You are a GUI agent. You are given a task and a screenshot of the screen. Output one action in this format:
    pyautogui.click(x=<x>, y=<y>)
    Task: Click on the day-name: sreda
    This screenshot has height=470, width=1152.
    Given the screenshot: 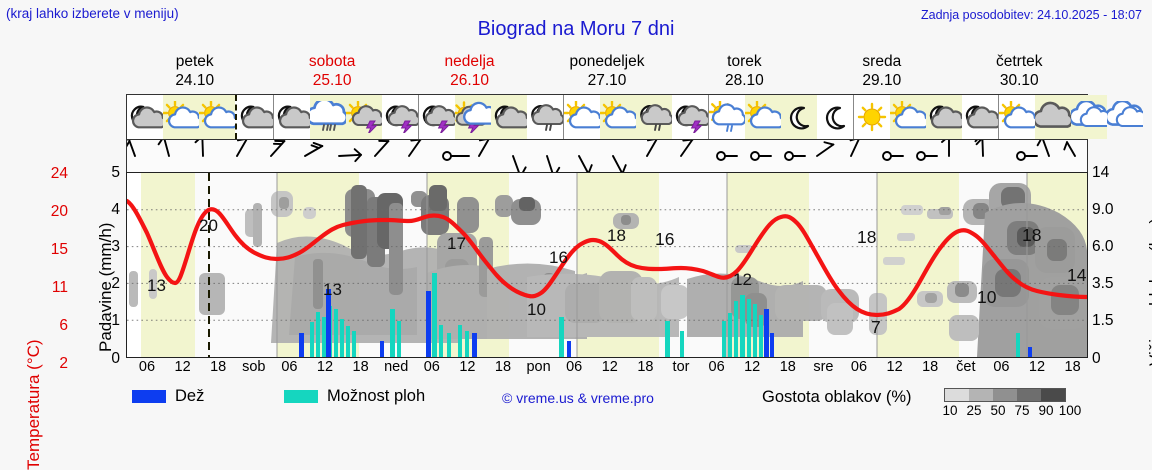 What is the action you would take?
    pyautogui.click(x=882, y=61)
    